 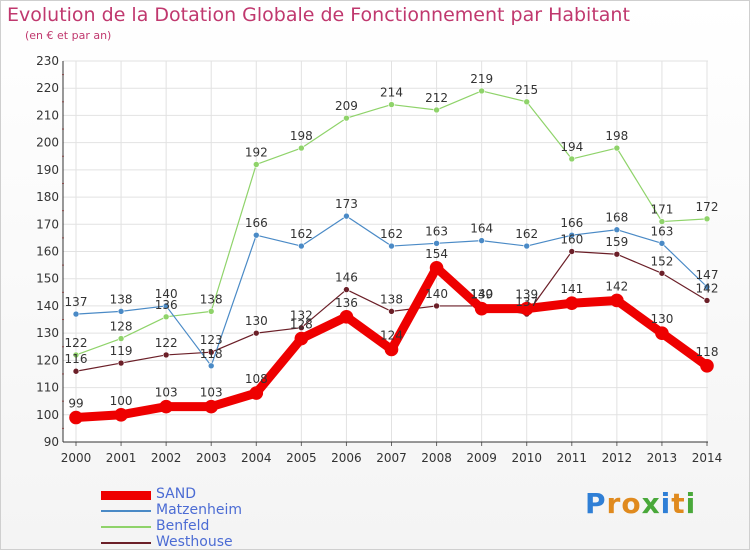 What do you see at coordinates (176, 494) in the screenshot?
I see `legend-label: SAND` at bounding box center [176, 494].